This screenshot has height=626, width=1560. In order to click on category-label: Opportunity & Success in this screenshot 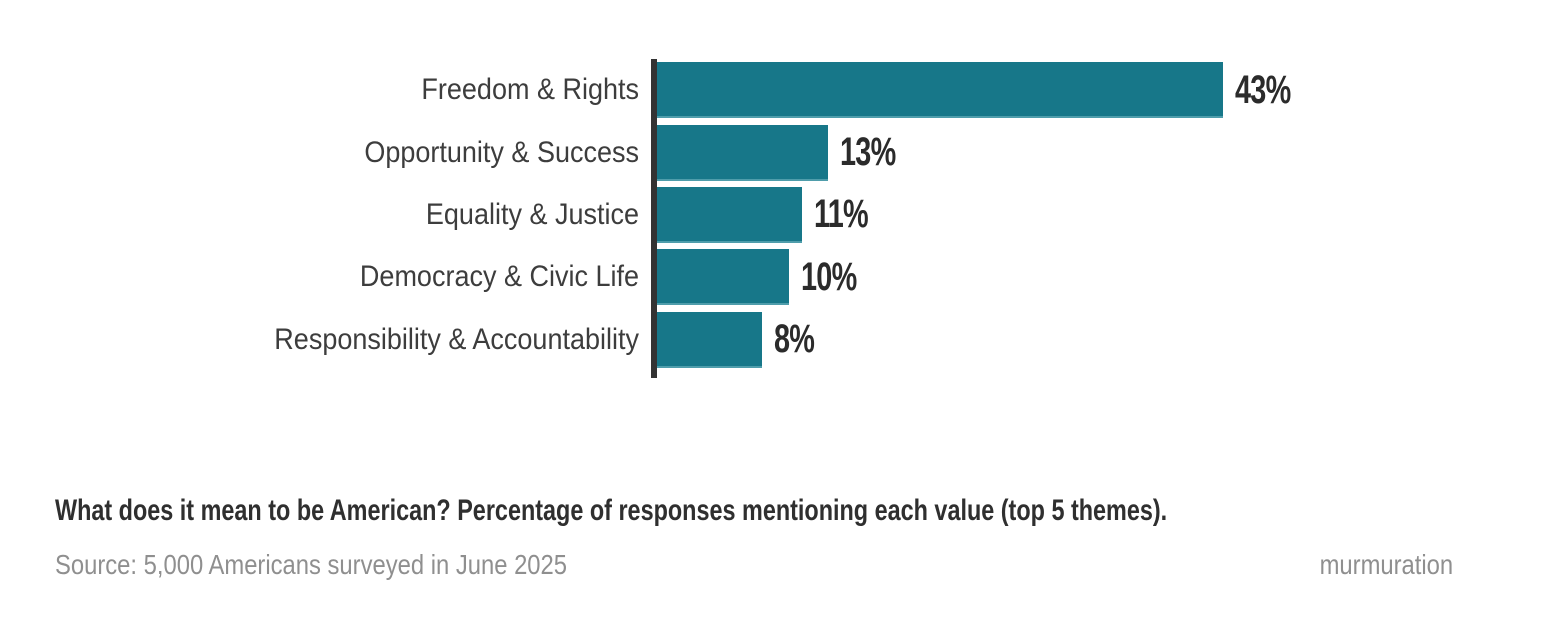, I will do `click(501, 152)`.